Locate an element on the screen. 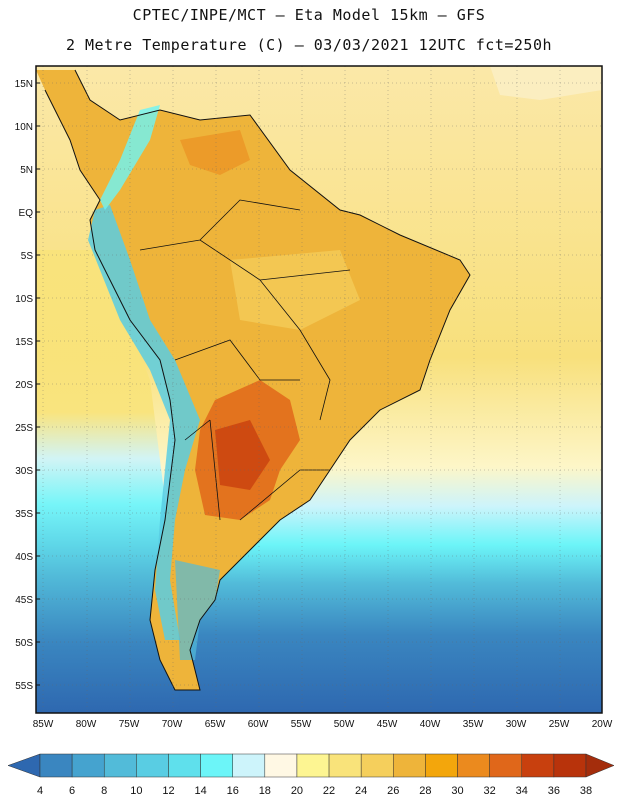 Image resolution: width=618 pixels, height=800 pixels. lon-label: 25W is located at coordinates (559, 724).